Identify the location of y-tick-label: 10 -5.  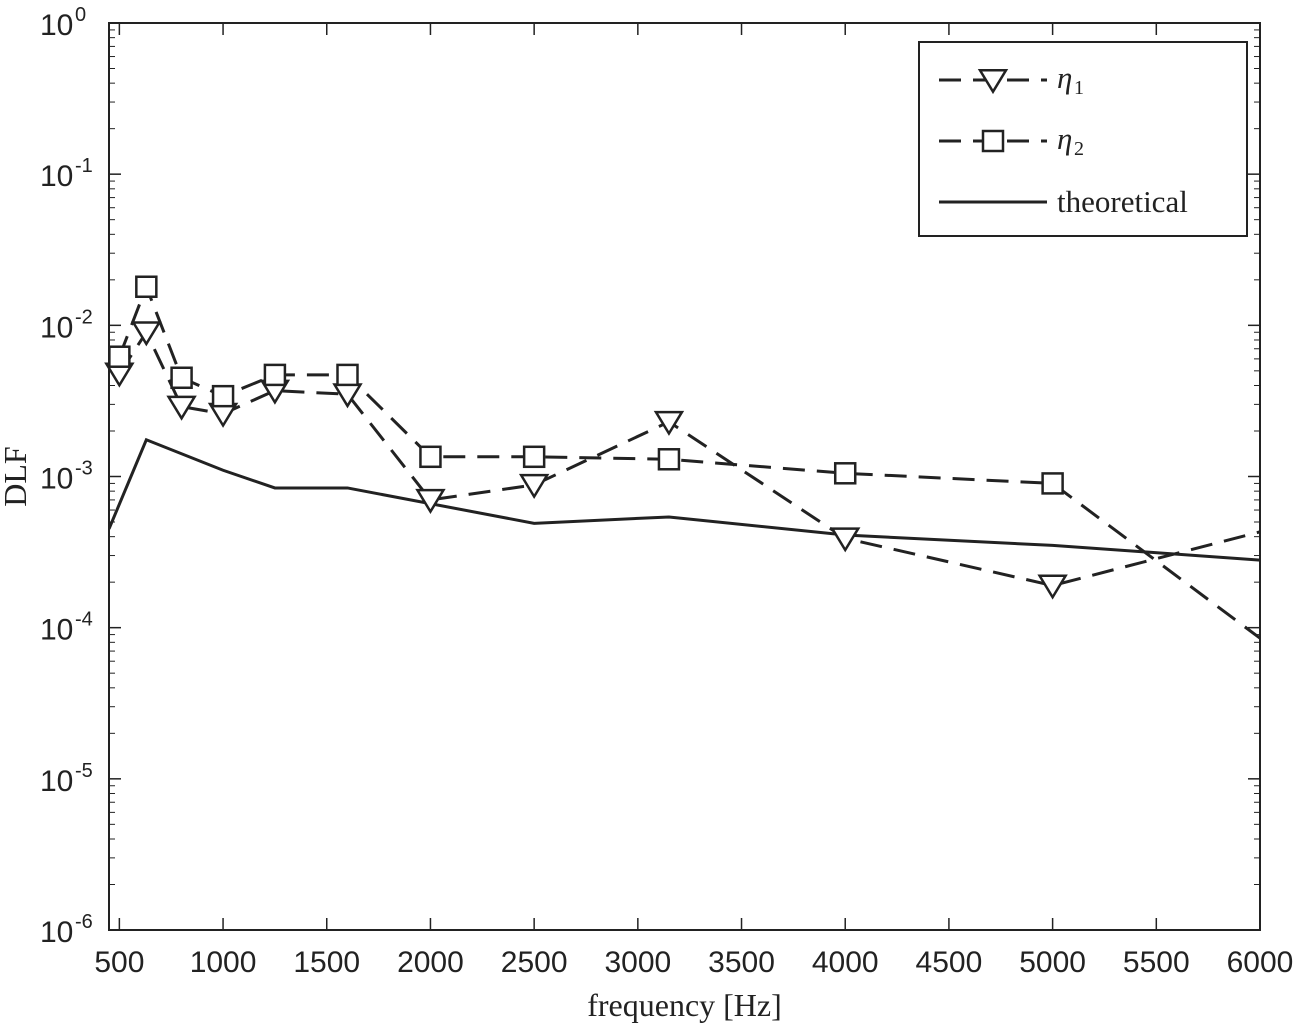
(66, 779).